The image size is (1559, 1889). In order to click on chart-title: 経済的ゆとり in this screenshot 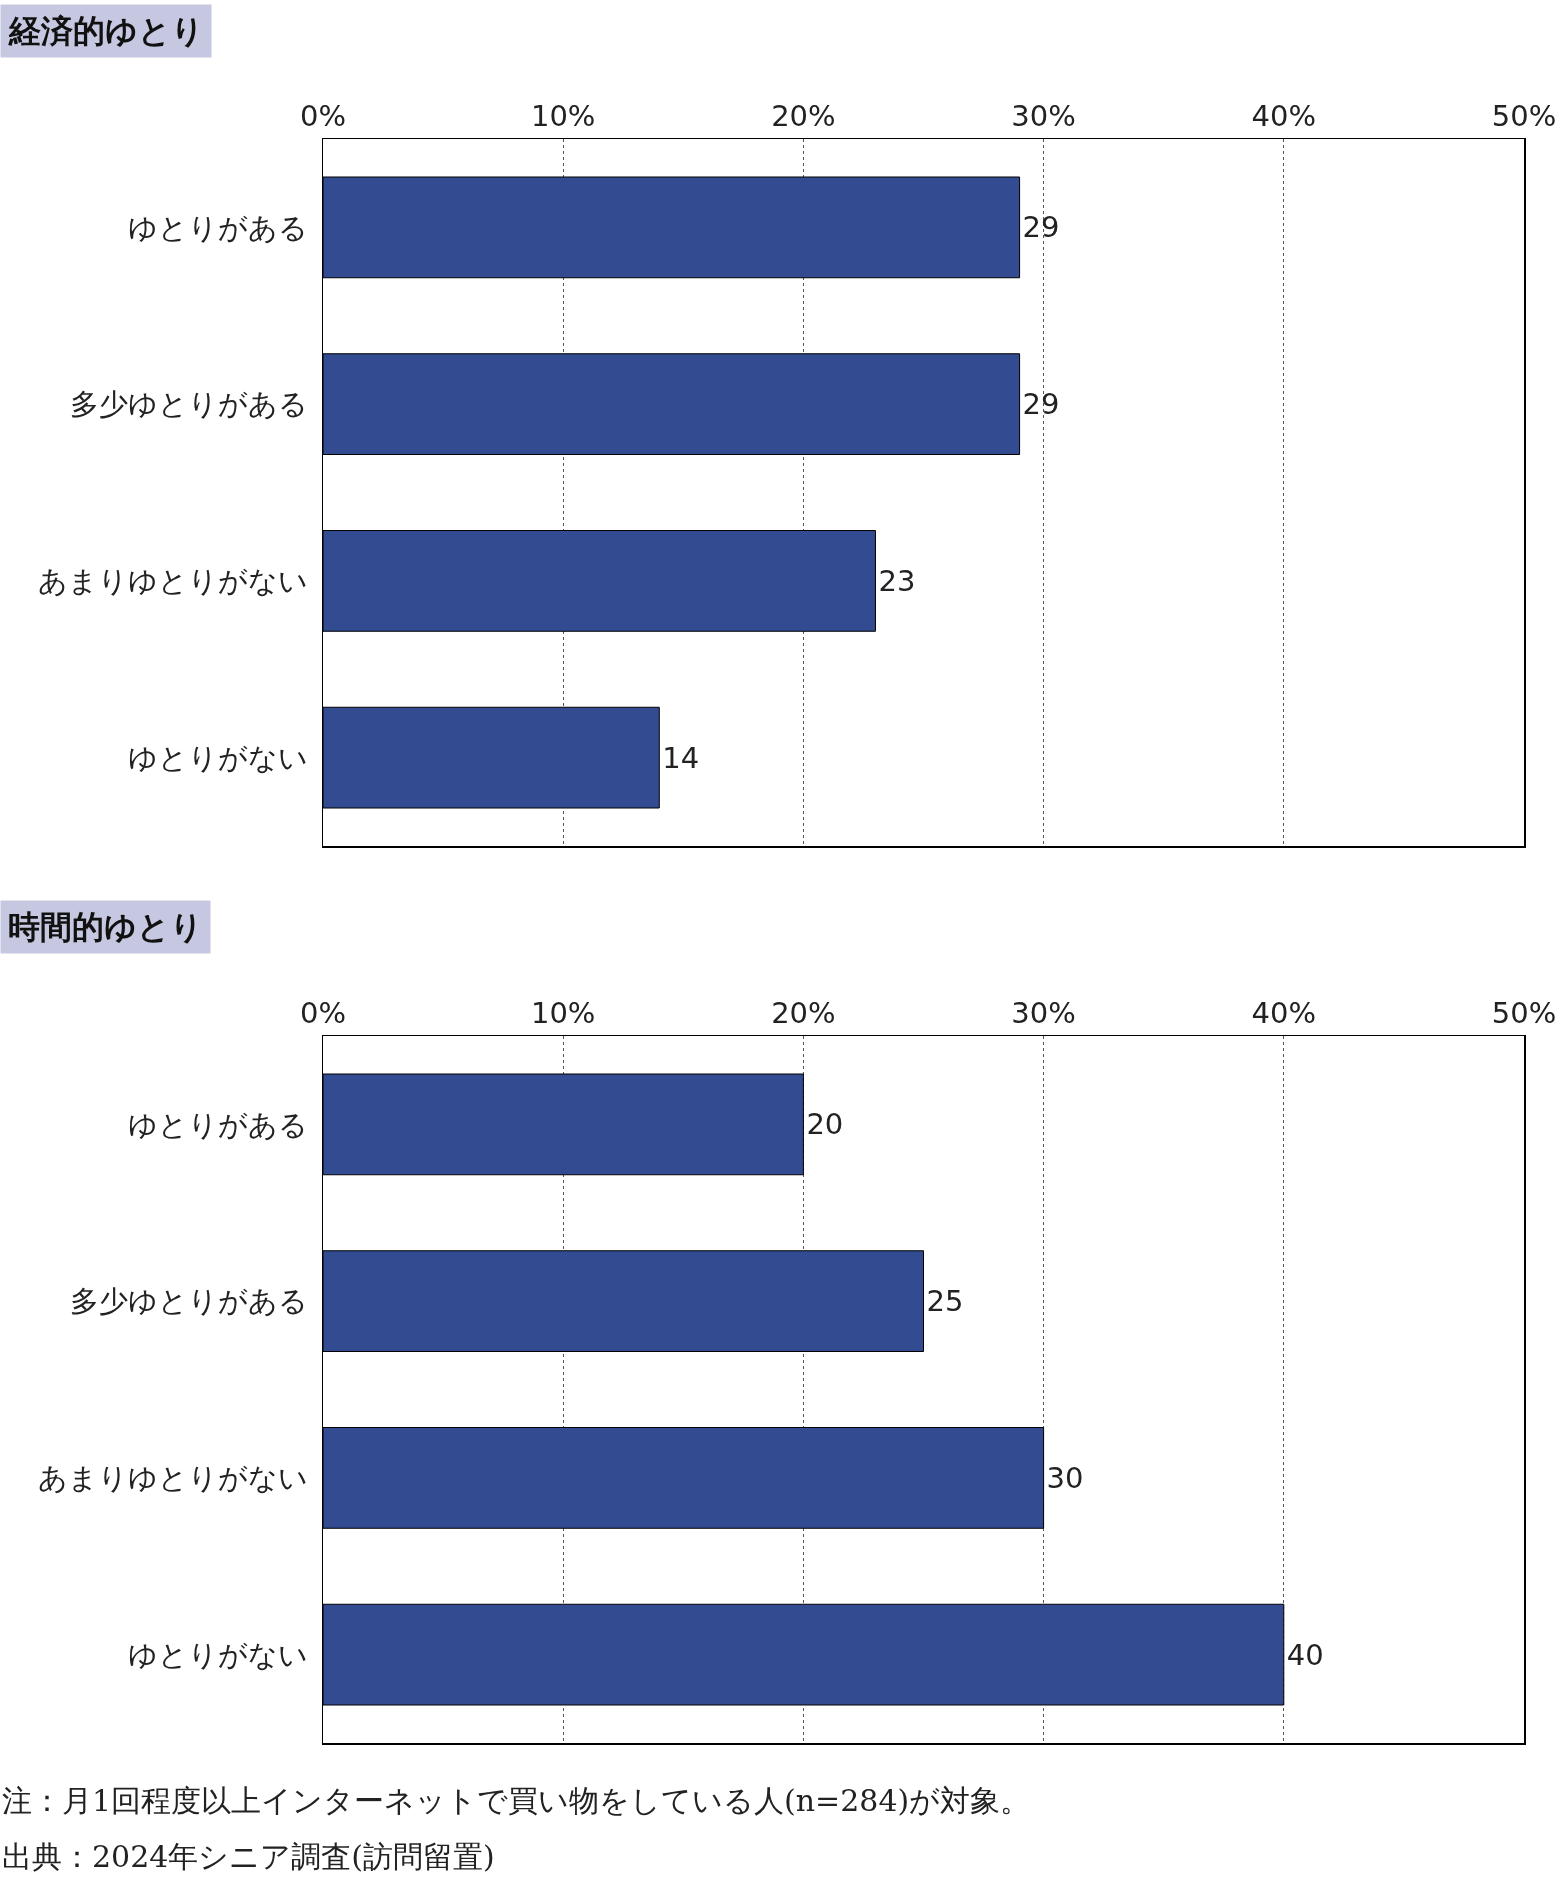, I will do `click(106, 31)`.